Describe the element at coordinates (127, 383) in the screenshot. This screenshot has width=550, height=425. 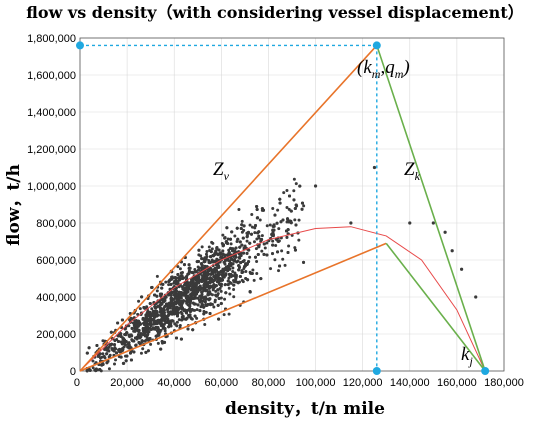
I see `x-tick-label: 20,000` at that location.